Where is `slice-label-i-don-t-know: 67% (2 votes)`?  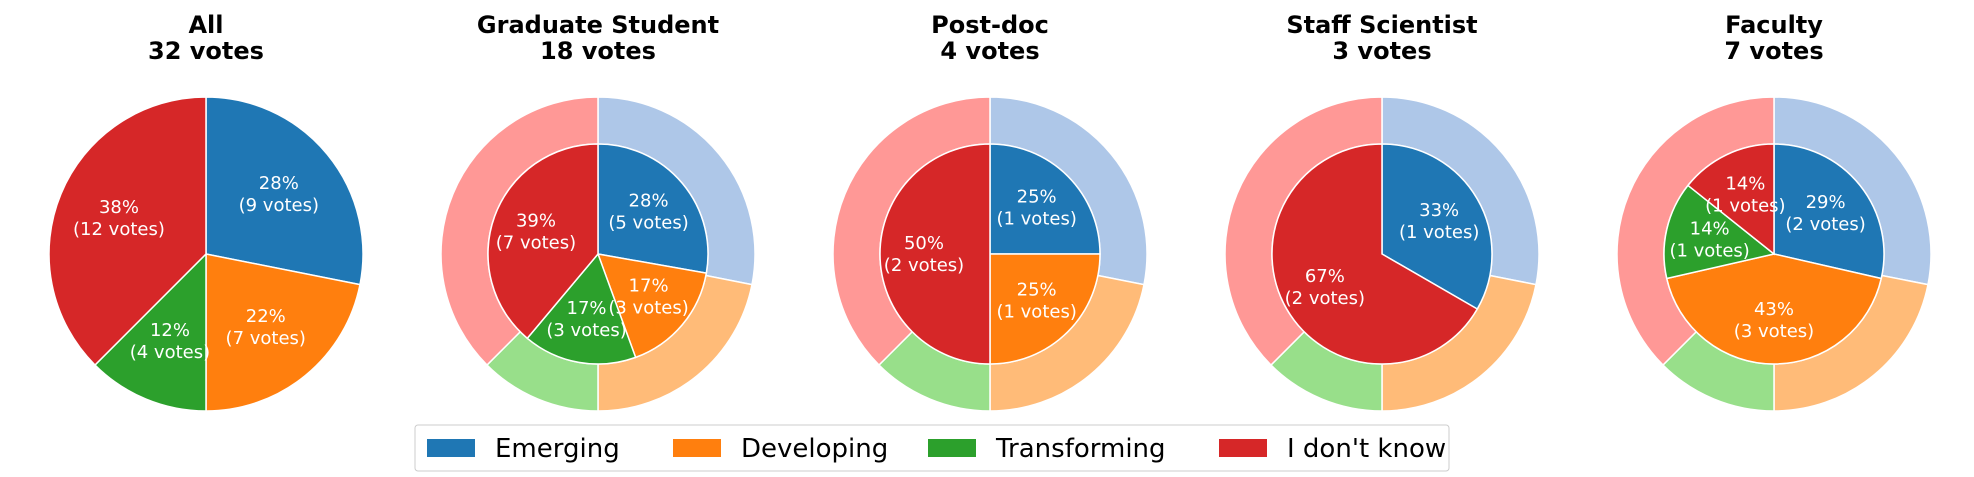
slice-label-i-don-t-know: 67% (2 votes) is located at coordinates (1325, 287).